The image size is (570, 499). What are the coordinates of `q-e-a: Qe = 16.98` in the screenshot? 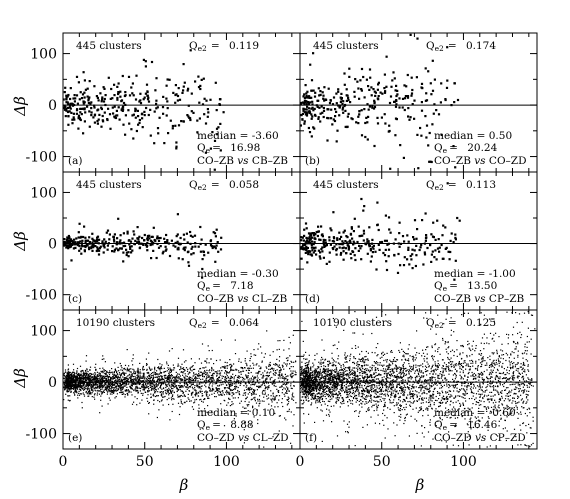 It's located at (228, 148).